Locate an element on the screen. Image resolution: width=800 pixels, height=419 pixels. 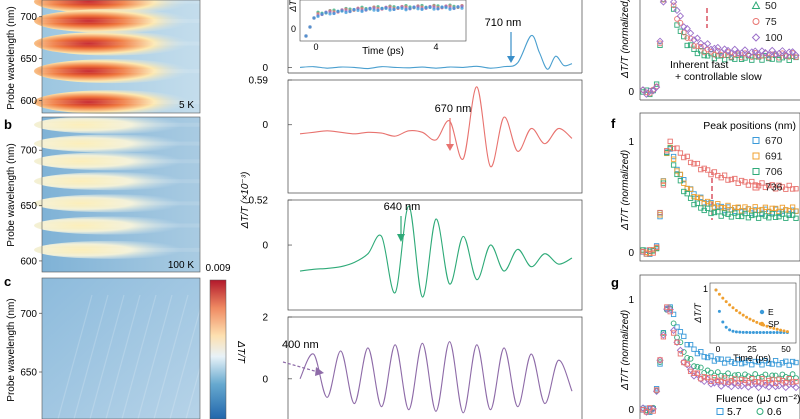
heatmap-b-bands is located at coordinates (117, 187).